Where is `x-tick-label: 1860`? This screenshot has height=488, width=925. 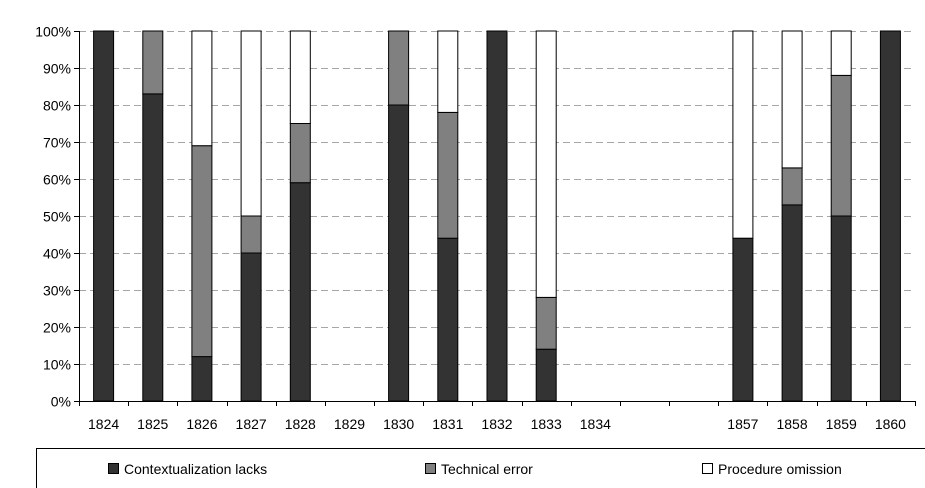
x-tick-label: 1860 is located at coordinates (890, 424).